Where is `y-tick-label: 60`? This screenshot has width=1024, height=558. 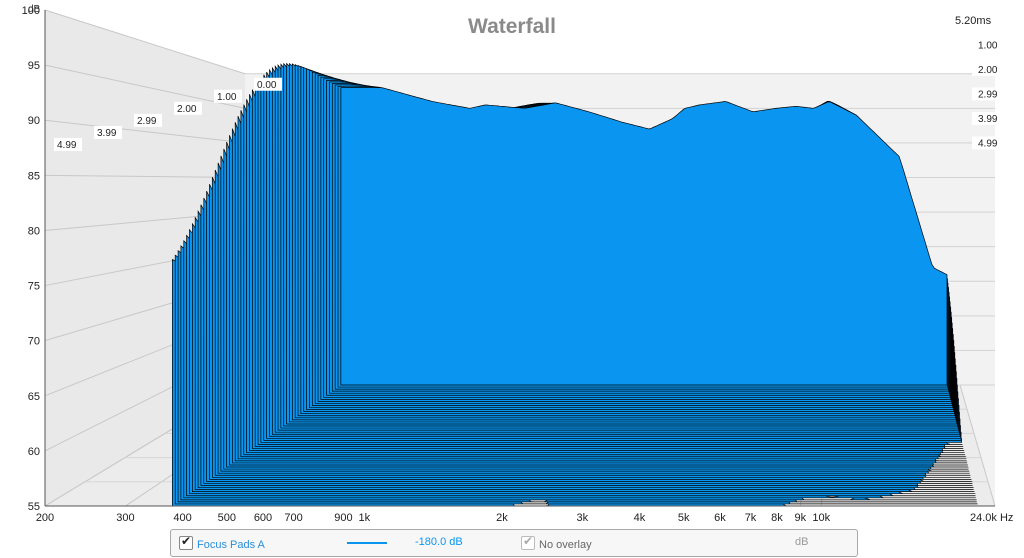
y-tick-label: 60 is located at coordinates (34, 452).